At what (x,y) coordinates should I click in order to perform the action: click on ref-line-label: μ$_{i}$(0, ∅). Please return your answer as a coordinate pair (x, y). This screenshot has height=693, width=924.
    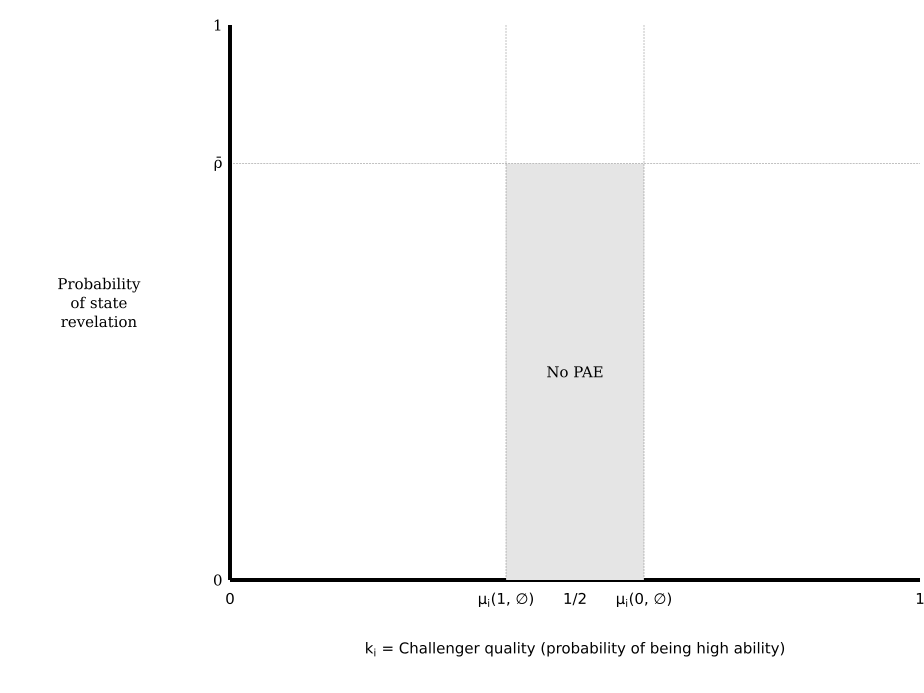
    Looking at the image, I should click on (644, 600).